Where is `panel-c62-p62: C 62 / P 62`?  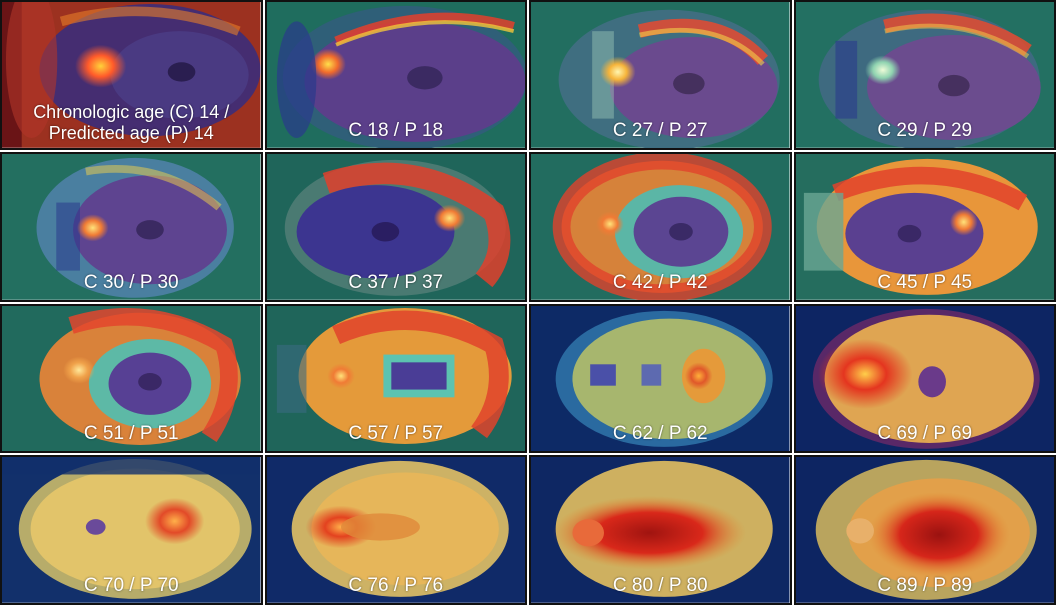
panel-c62-p62: C 62 / P 62 is located at coordinates (660, 378).